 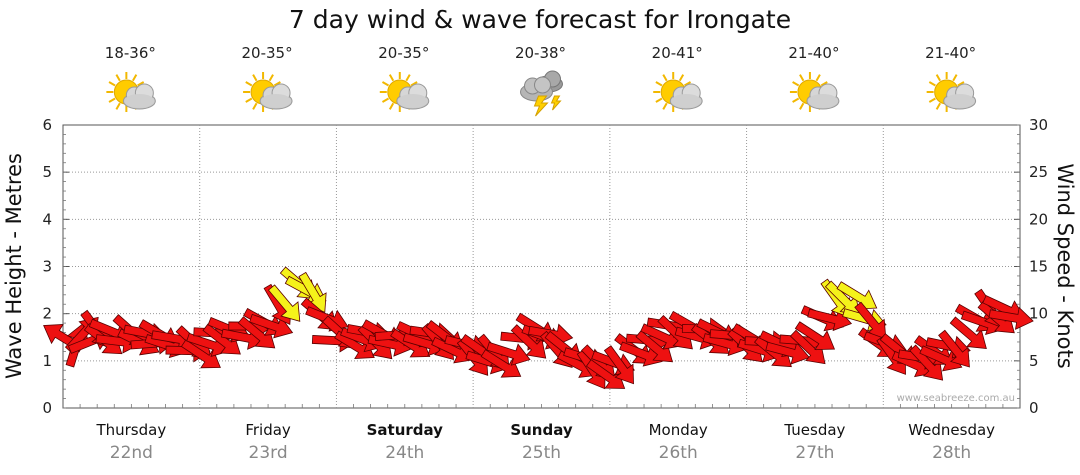 What do you see at coordinates (131, 453) in the screenshot?
I see `day-date: 22nd` at bounding box center [131, 453].